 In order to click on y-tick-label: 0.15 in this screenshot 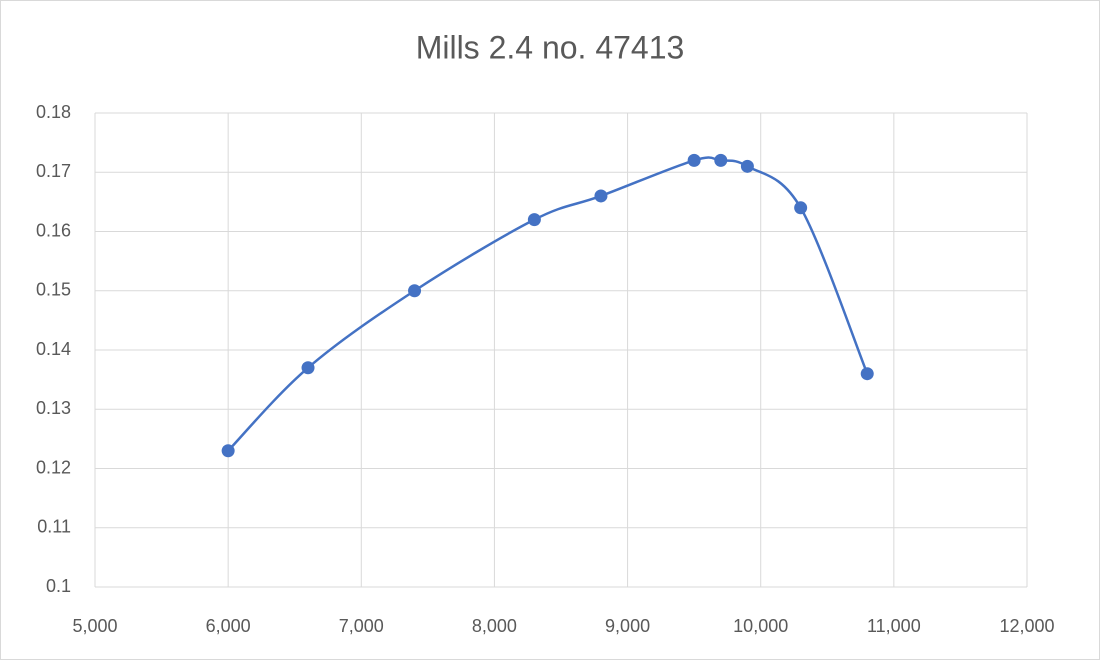, I will do `click(53, 290)`.